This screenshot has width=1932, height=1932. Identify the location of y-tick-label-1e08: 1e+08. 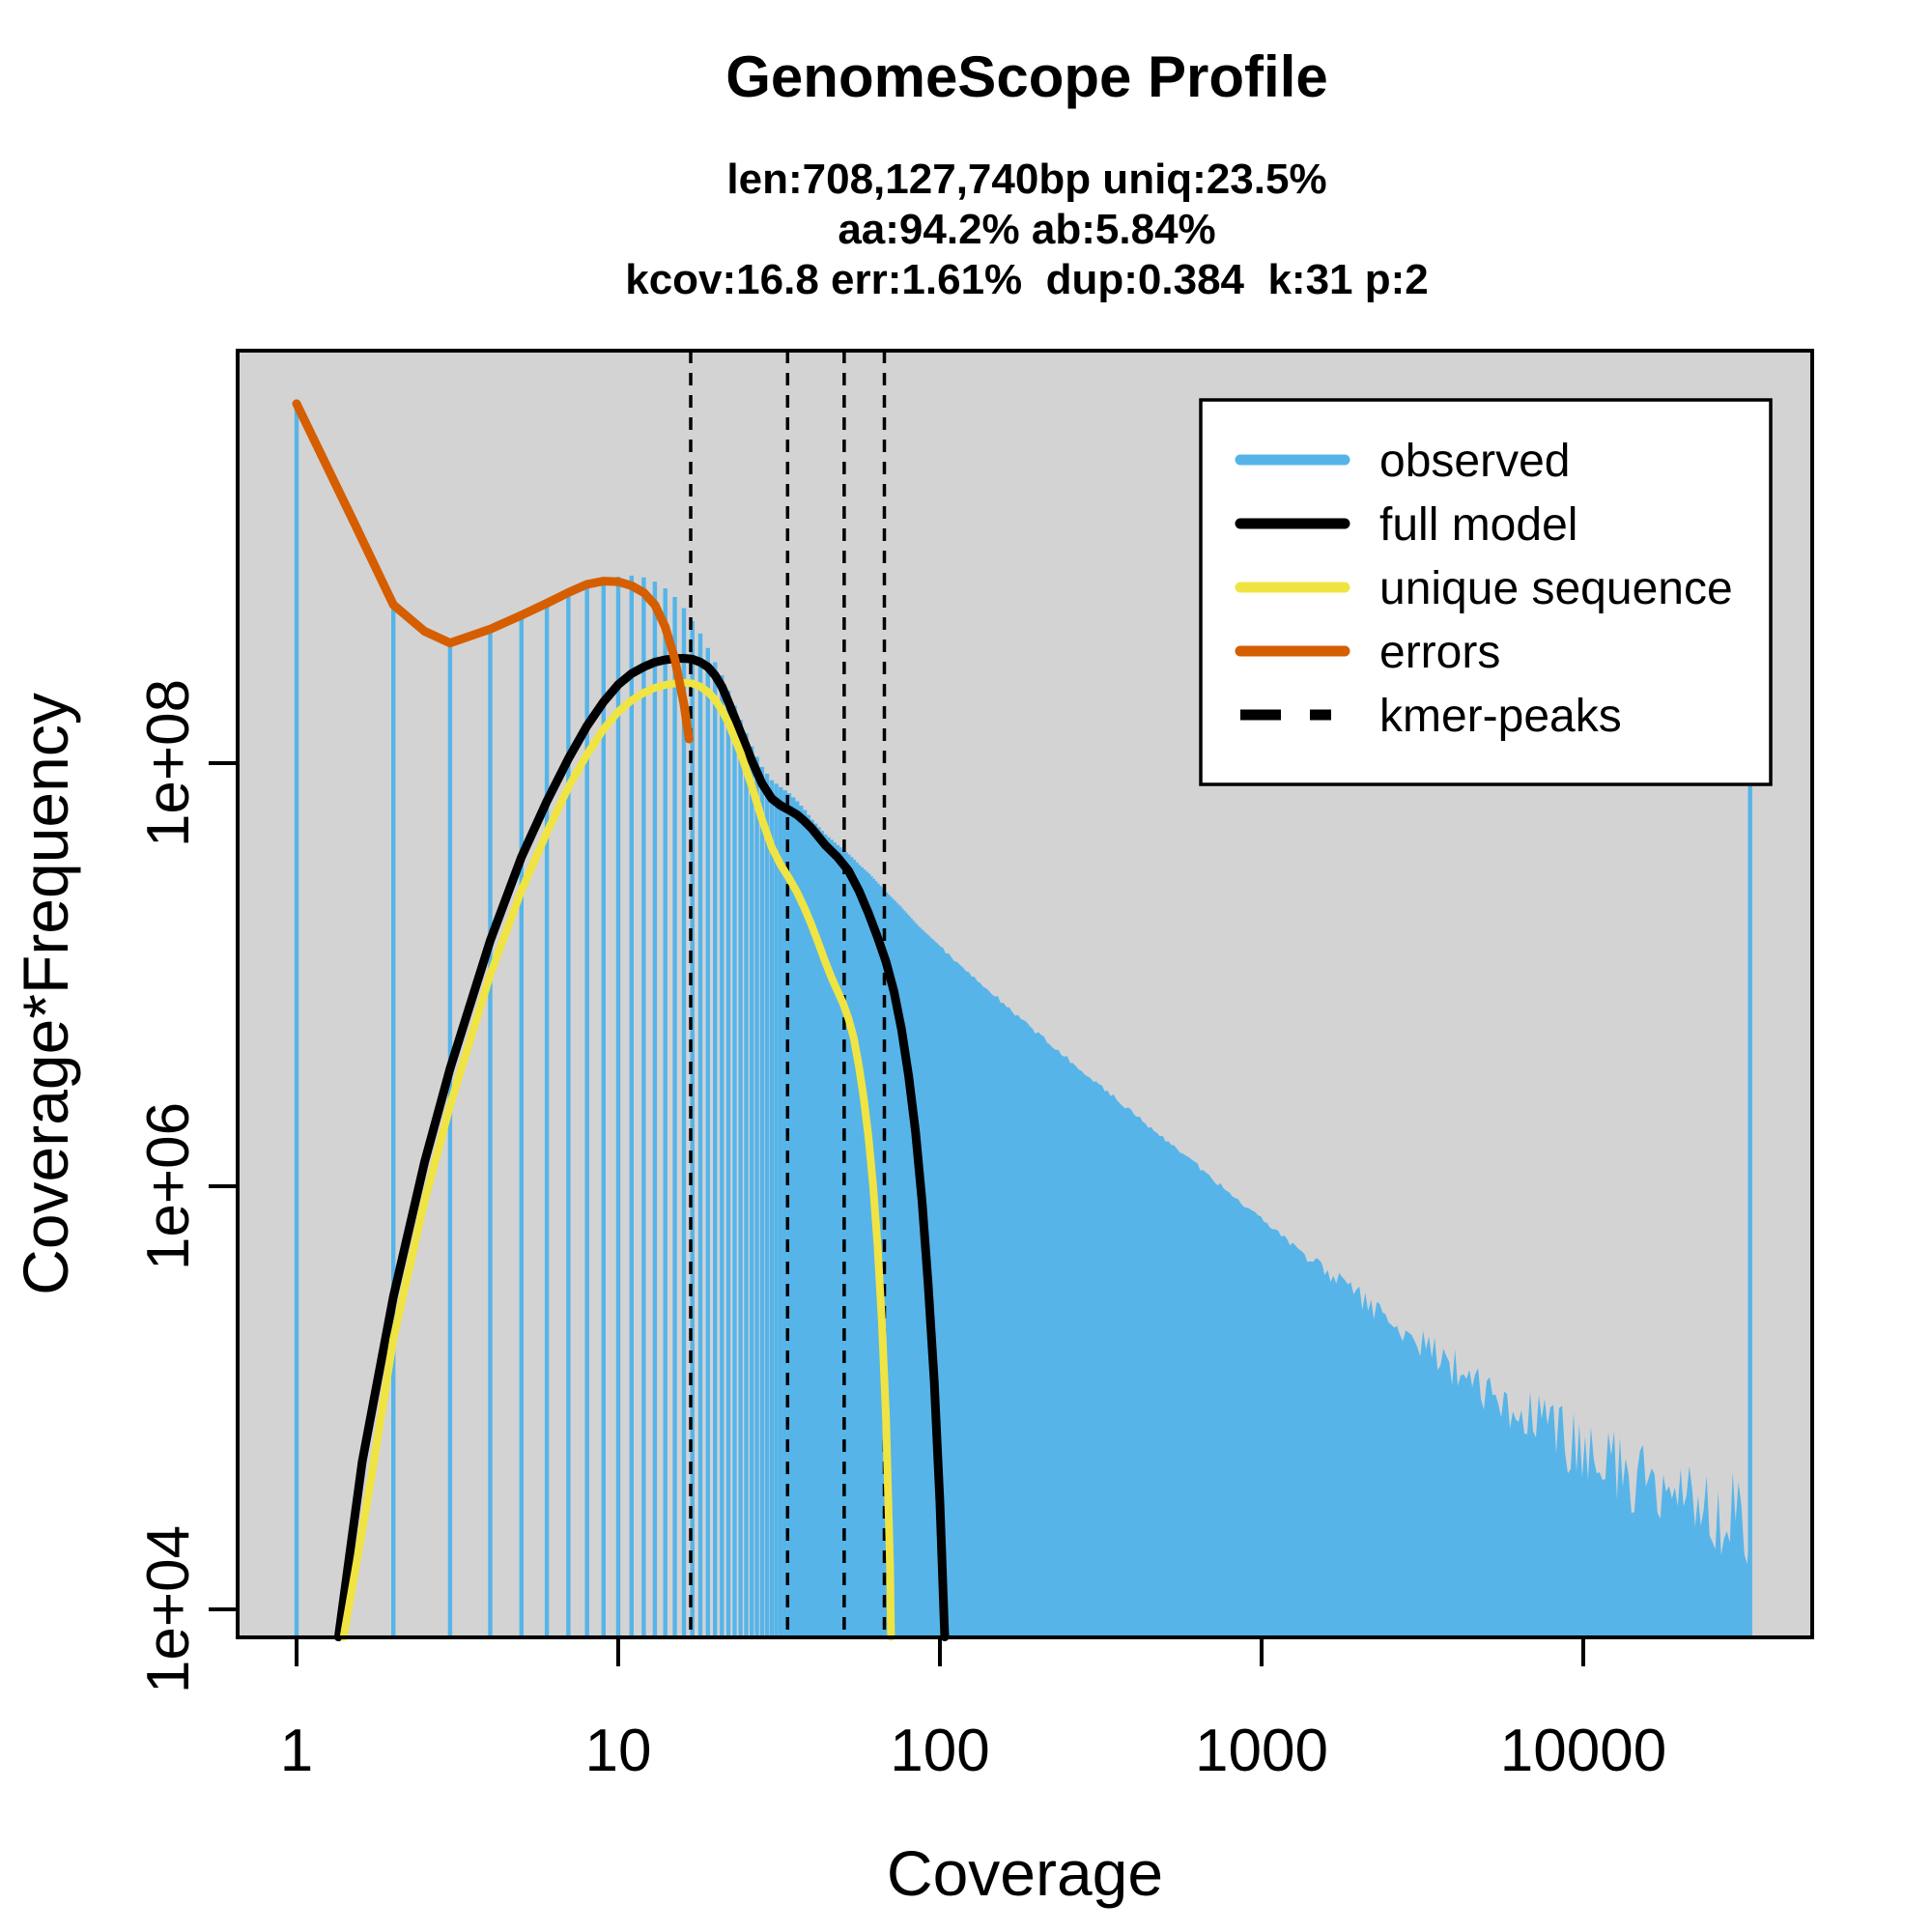
(168, 763).